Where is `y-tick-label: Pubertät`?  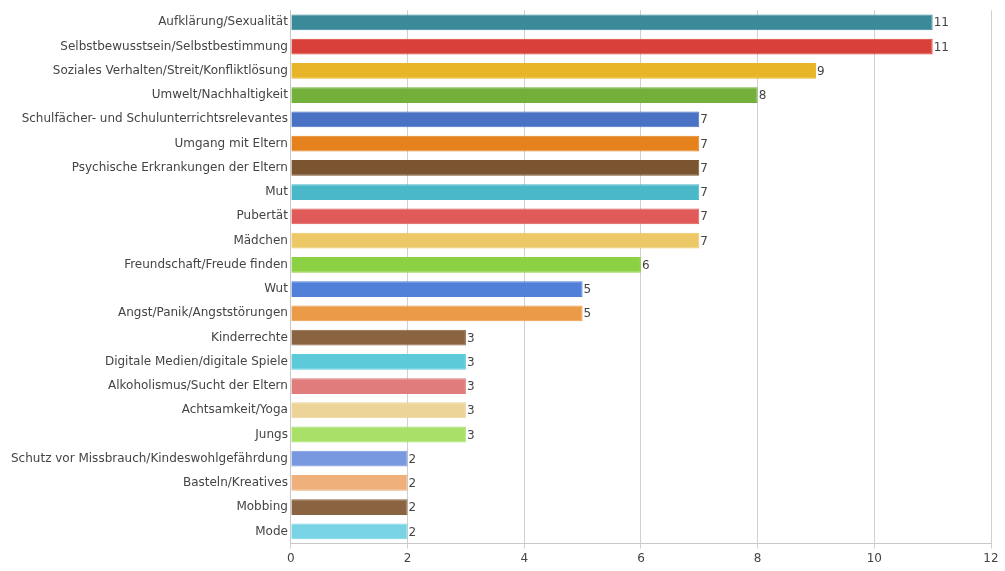 y-tick-label: Pubertät is located at coordinates (262, 215).